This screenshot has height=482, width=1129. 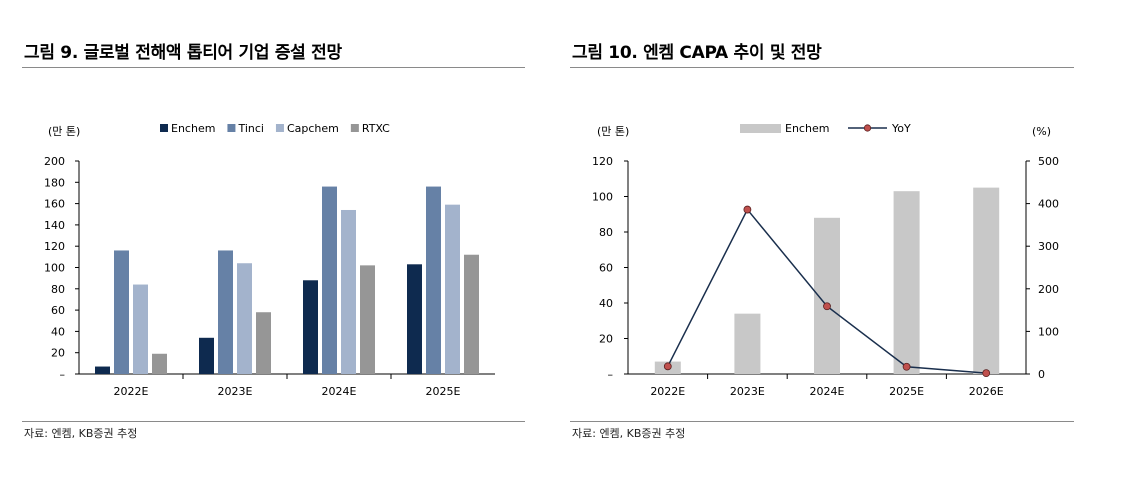 What do you see at coordinates (901, 128) in the screenshot?
I see `legend-label-yoy: YoY` at bounding box center [901, 128].